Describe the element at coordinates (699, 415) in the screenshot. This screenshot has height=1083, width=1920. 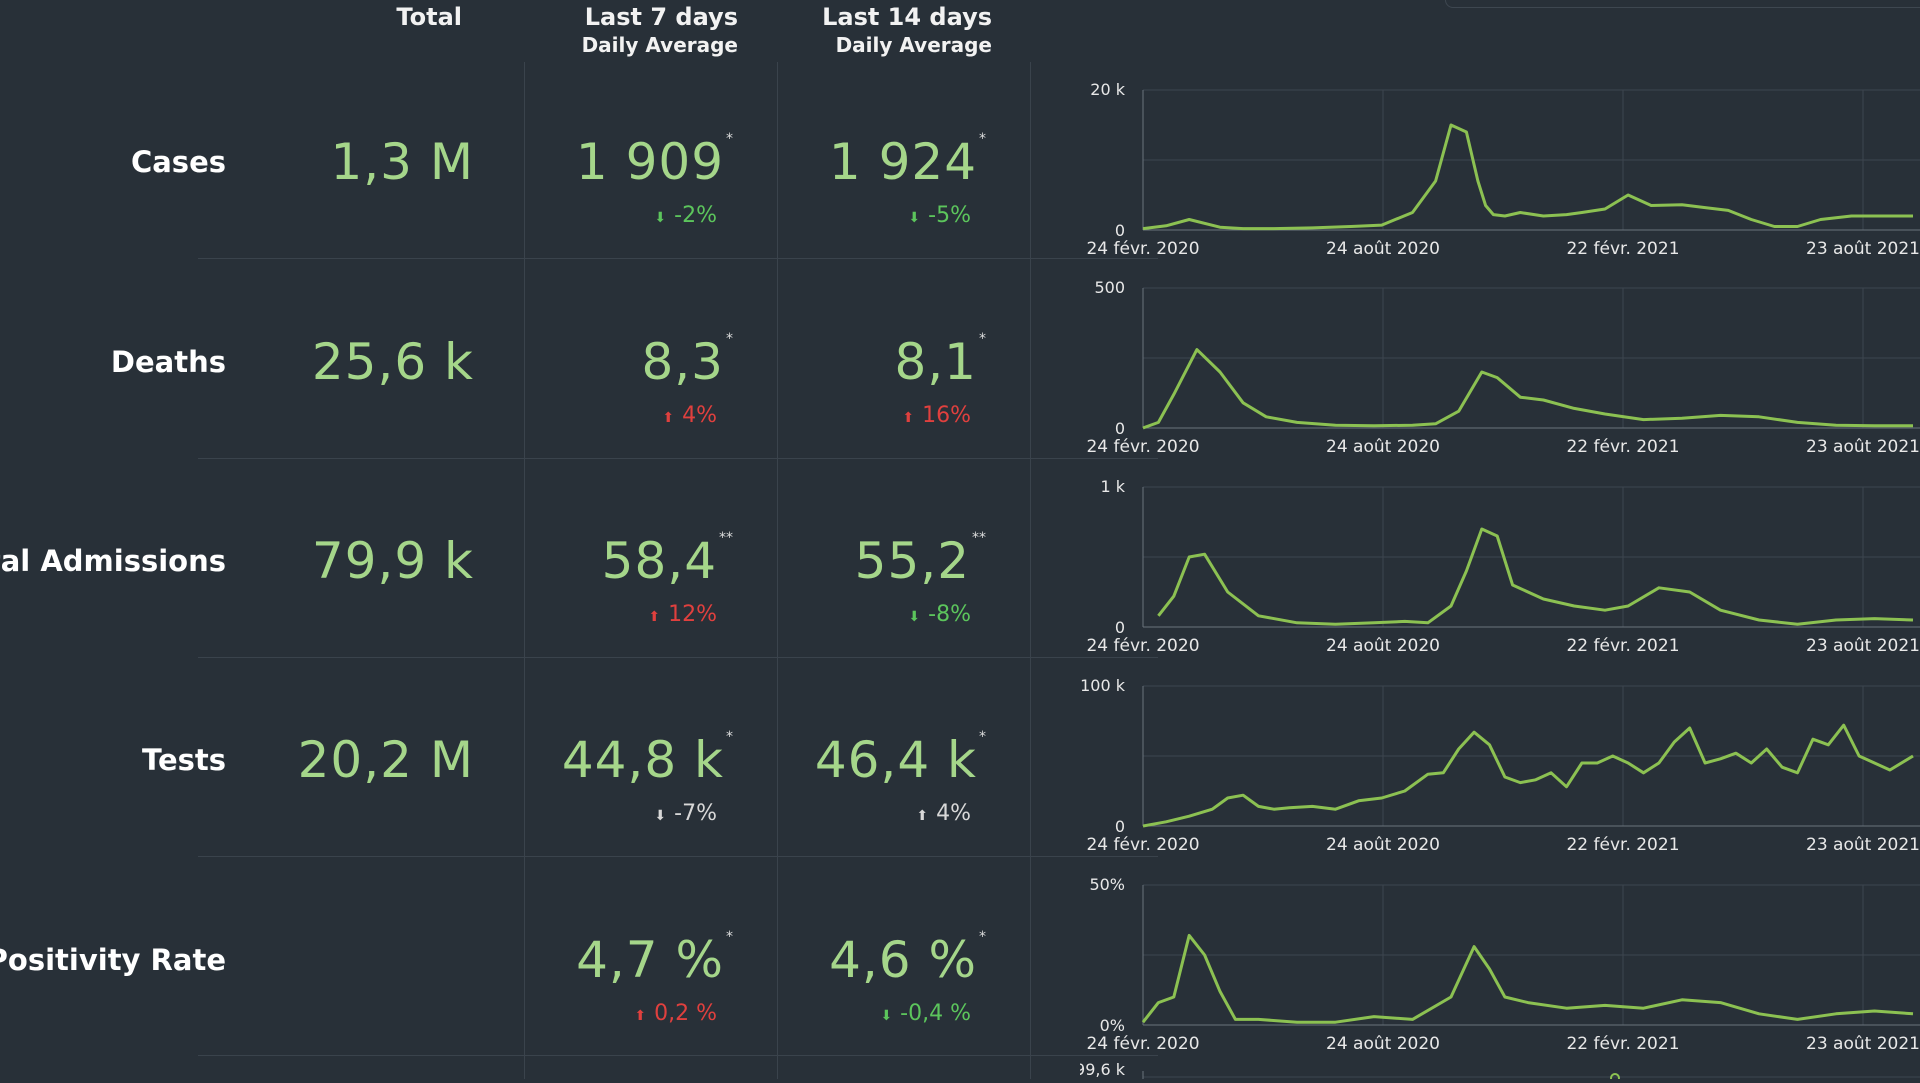
I see `last7-change-text: 4%` at that location.